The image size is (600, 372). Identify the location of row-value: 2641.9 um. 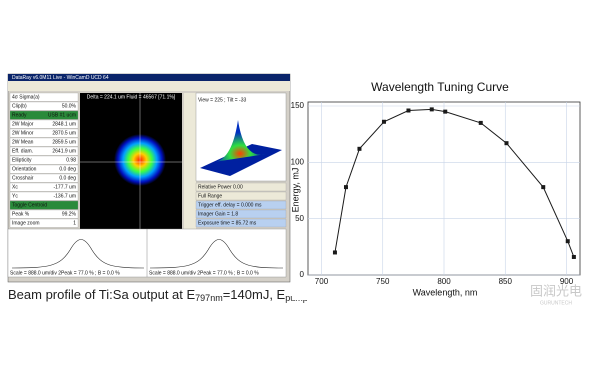
(64, 152).